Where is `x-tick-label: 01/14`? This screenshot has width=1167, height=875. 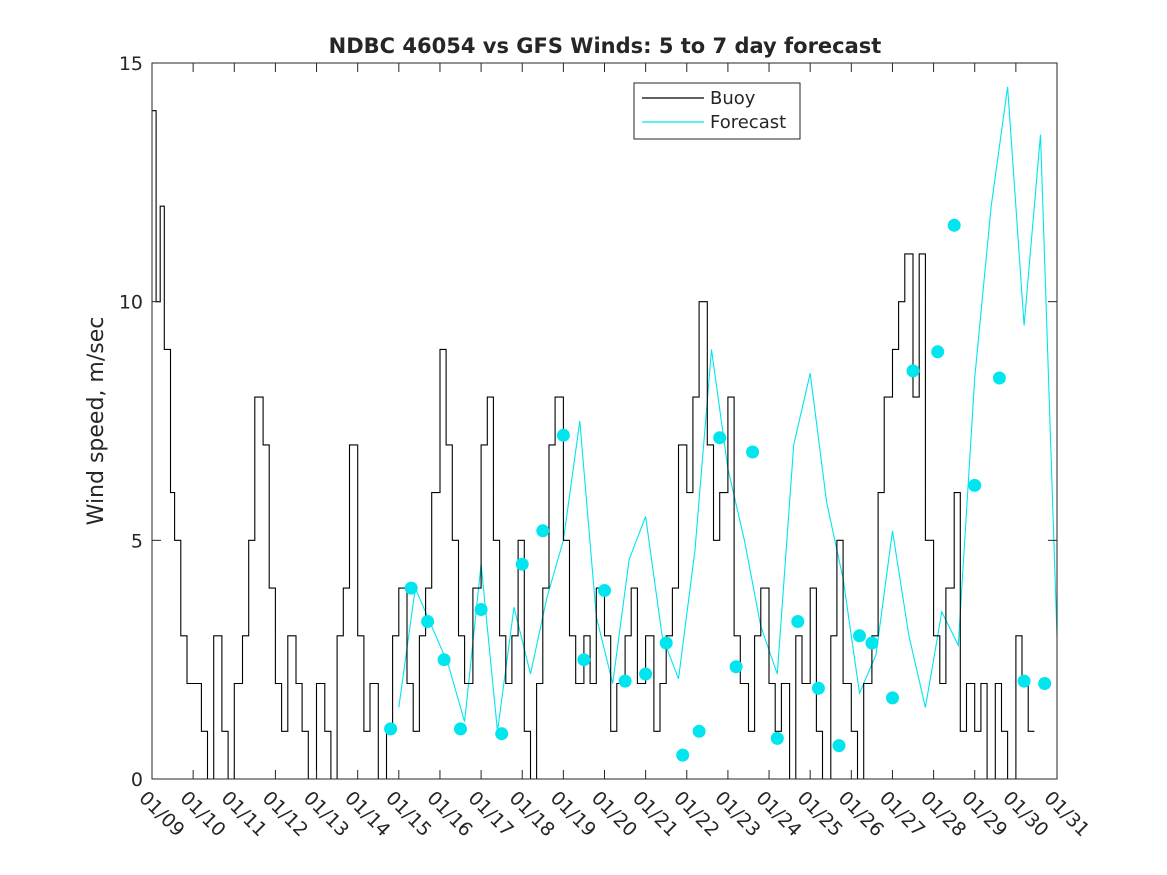
x-tick-label: 01/14 is located at coordinates (367, 814).